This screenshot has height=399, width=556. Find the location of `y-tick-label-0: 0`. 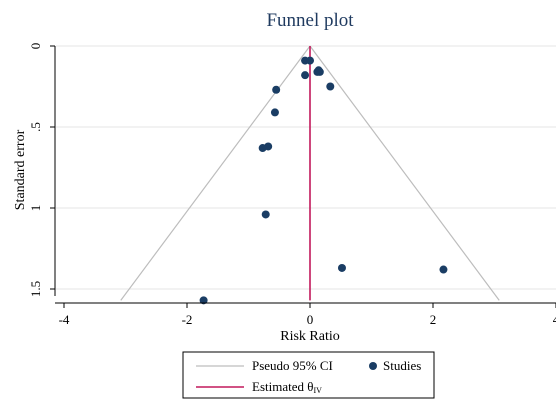

y-tick-label-0: 0 is located at coordinates (35, 46).